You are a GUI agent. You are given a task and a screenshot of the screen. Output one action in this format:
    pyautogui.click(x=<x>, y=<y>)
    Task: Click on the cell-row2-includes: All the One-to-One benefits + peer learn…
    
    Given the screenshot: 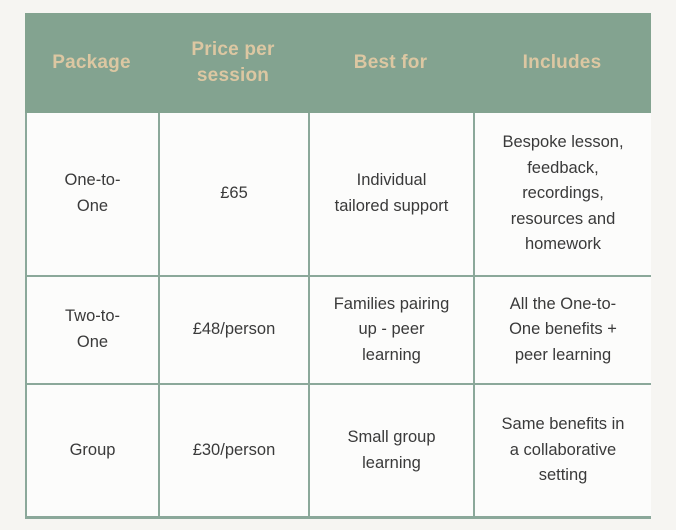 What is the action you would take?
    pyautogui.click(x=563, y=330)
    